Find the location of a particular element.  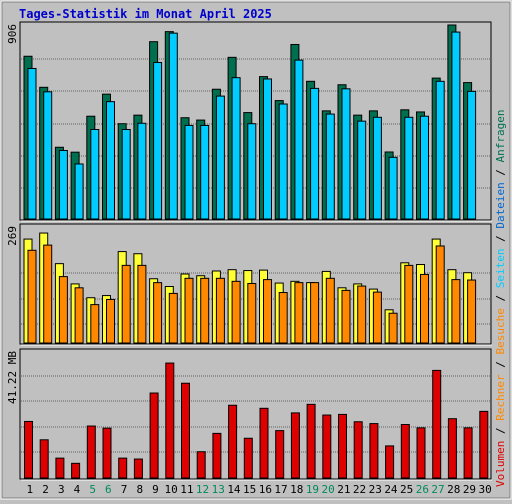

legend-item-rechner: Rechner is located at coordinates (500, 397).